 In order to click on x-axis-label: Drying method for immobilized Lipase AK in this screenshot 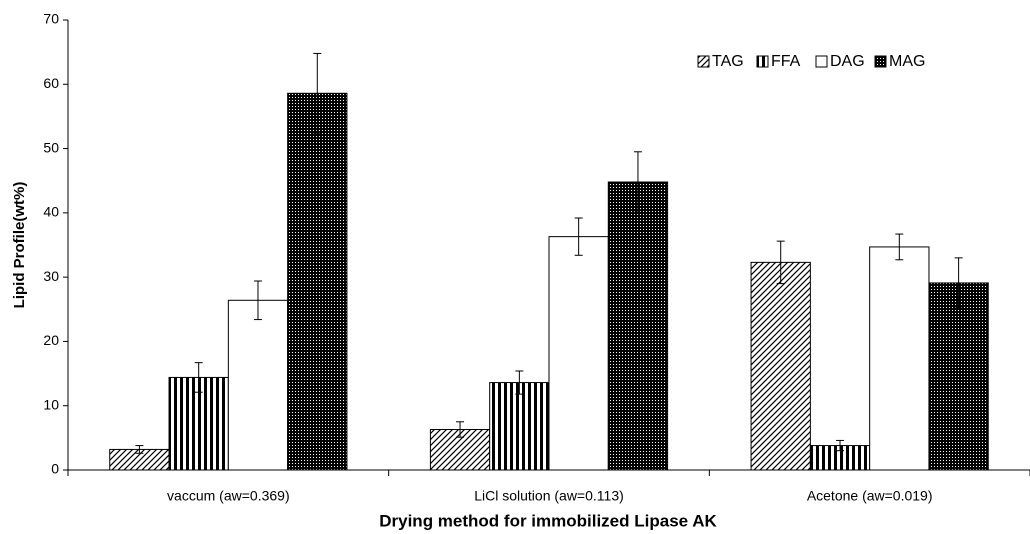, I will do `click(548, 520)`.